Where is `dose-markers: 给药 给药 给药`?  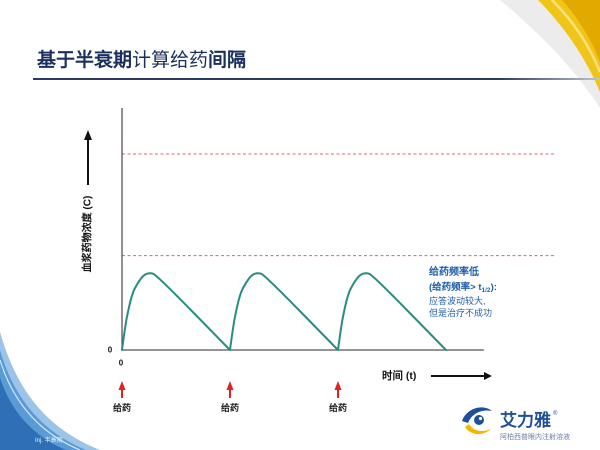
dose-markers: 给药 给药 给药 is located at coordinates (230, 397).